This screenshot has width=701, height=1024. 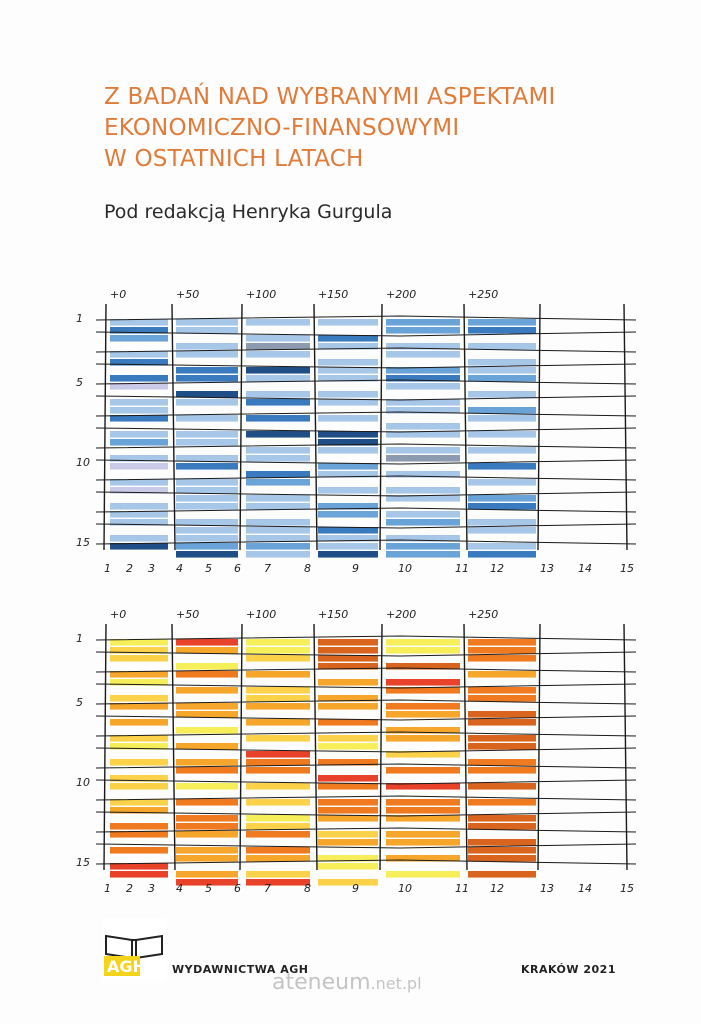 I want to click on orange-top-label: +0, so click(x=118, y=614).